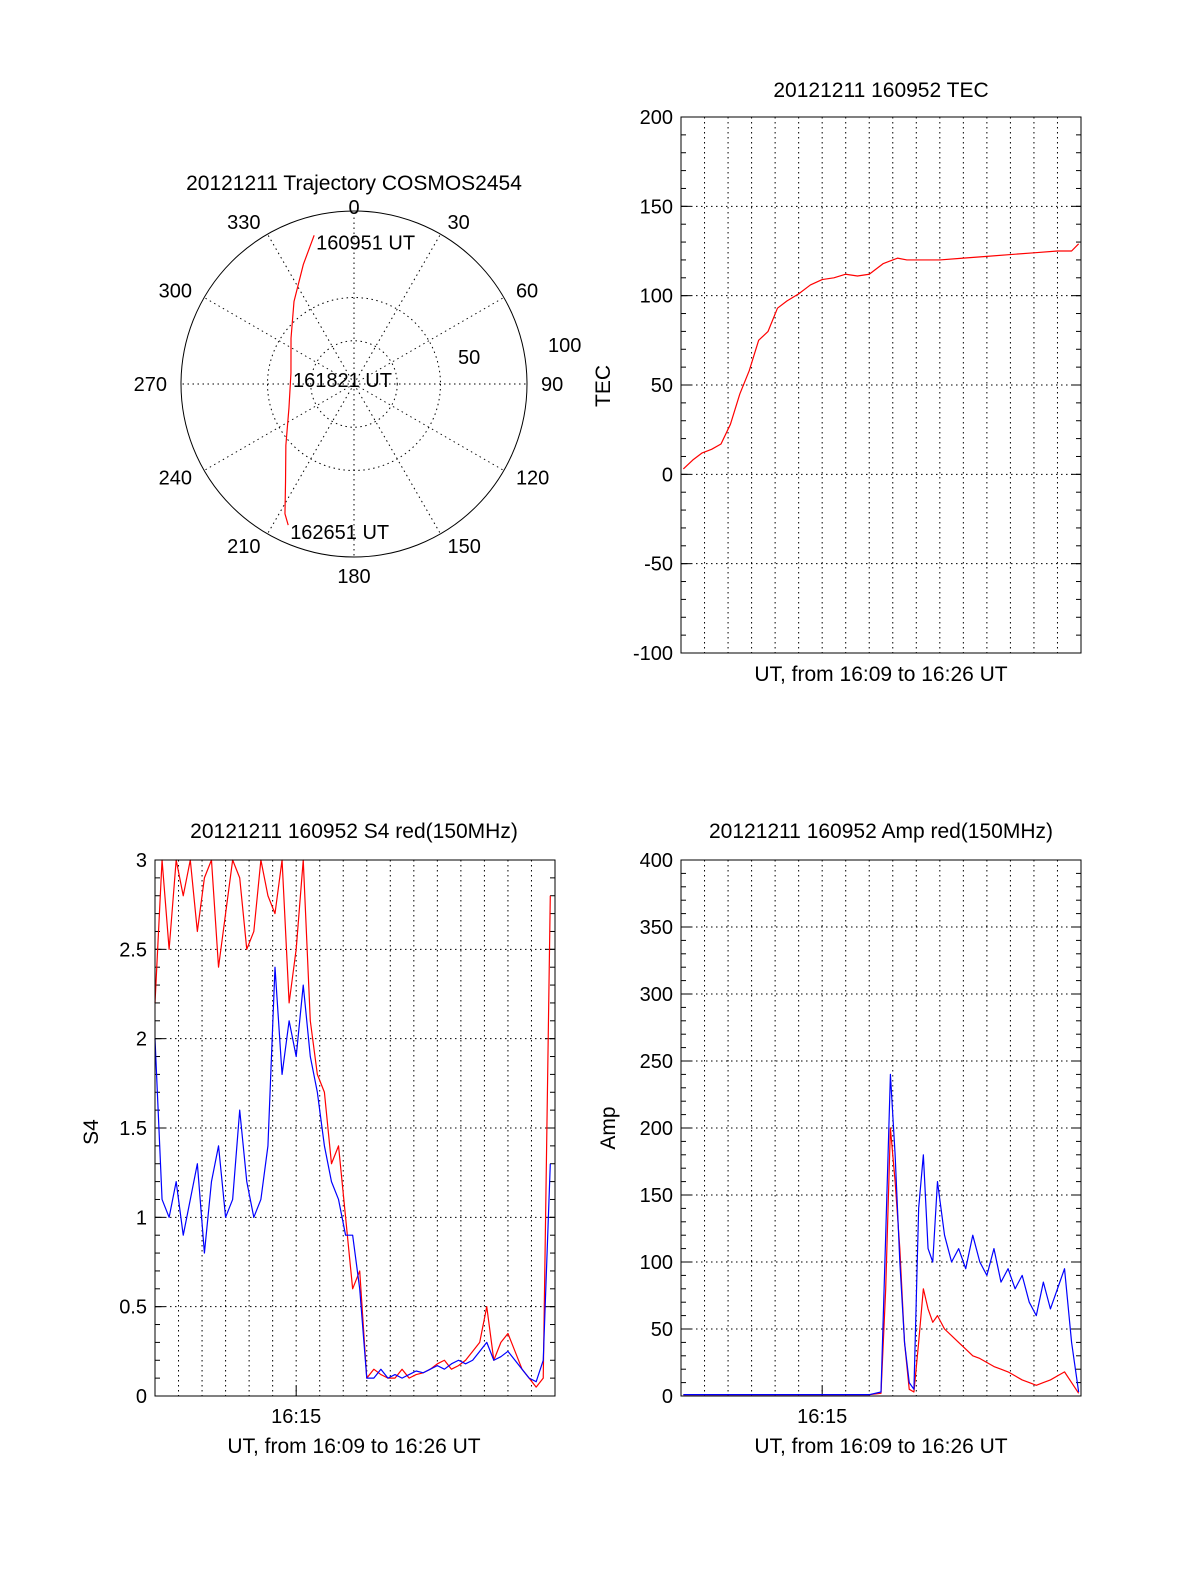 This screenshot has width=1200, height=1575. I want to click on amp-y-tick-label: 350, so click(656, 928).